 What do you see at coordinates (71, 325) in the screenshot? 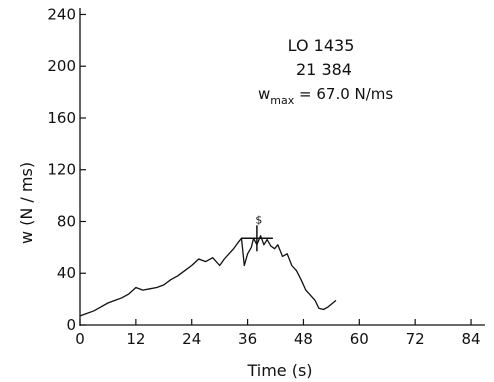
I see `y-tick-label: 0` at bounding box center [71, 325].